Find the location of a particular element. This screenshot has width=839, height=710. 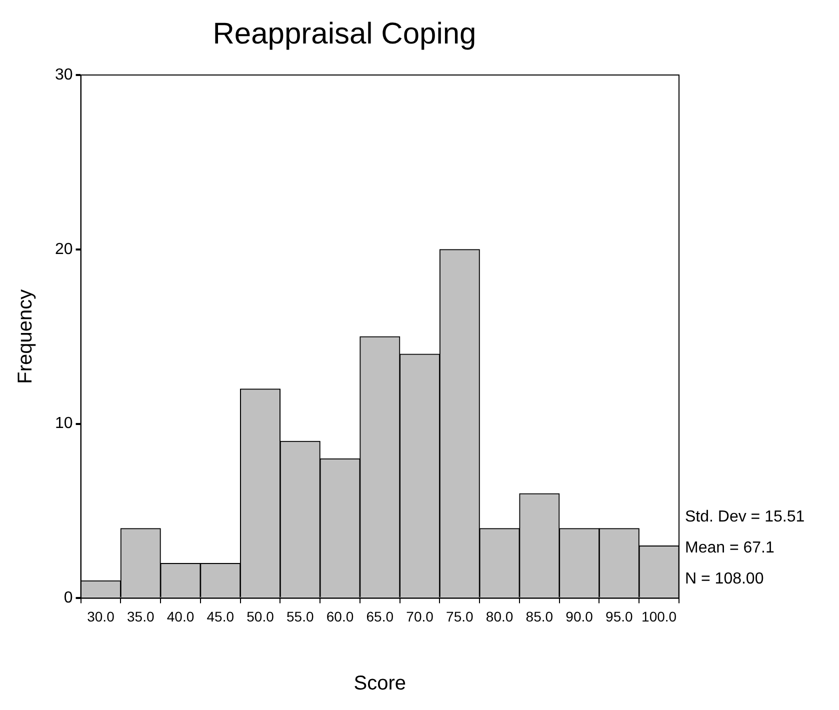

text: N = 108.00 is located at coordinates (724, 579).